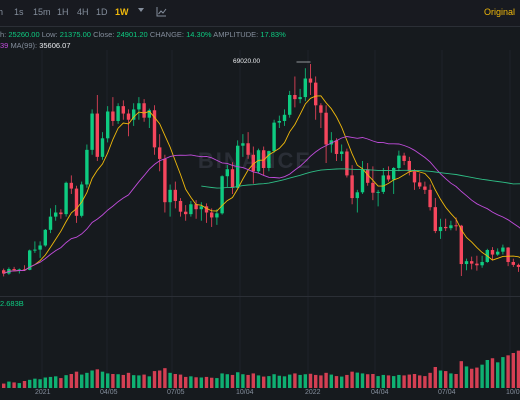 This screenshot has height=400, width=520. Describe the element at coordinates (42, 12) in the screenshot. I see `timeframe-15m: 15m` at that location.